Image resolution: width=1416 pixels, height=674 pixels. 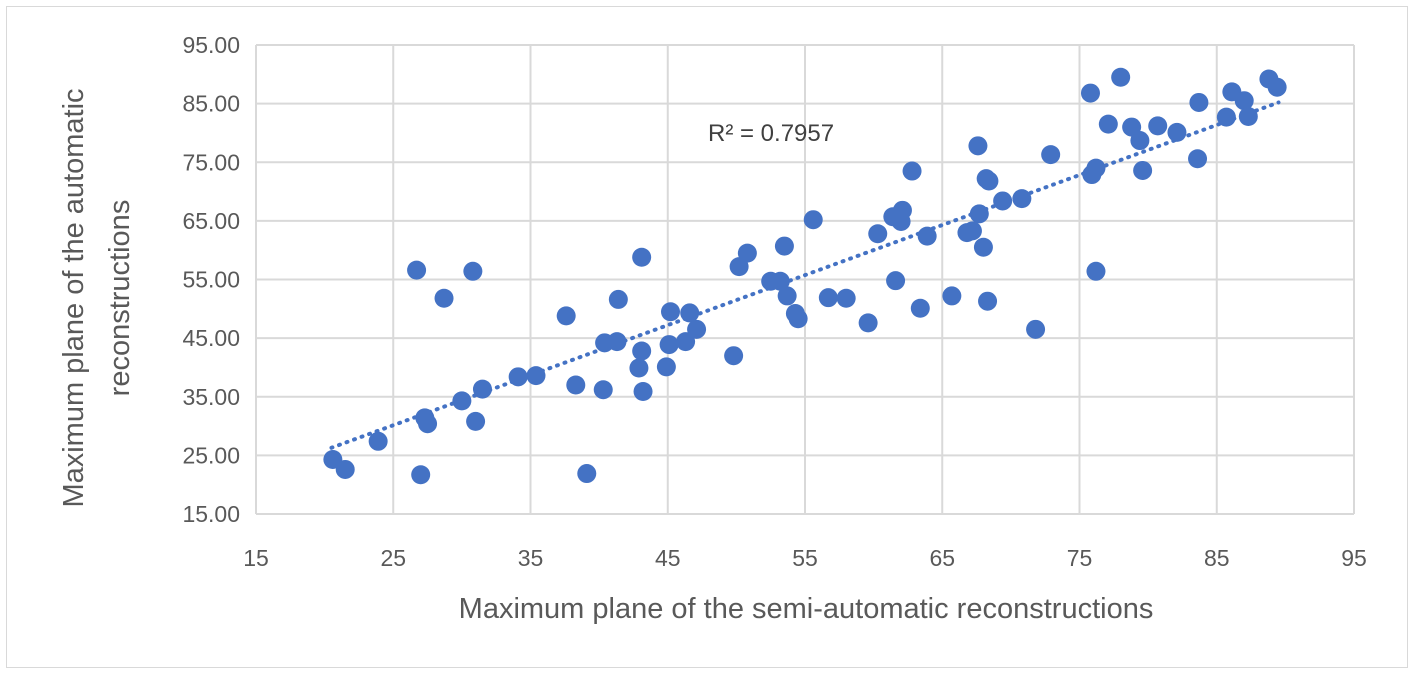 What do you see at coordinates (1080, 558) in the screenshot?
I see `x-tick-label: 75` at bounding box center [1080, 558].